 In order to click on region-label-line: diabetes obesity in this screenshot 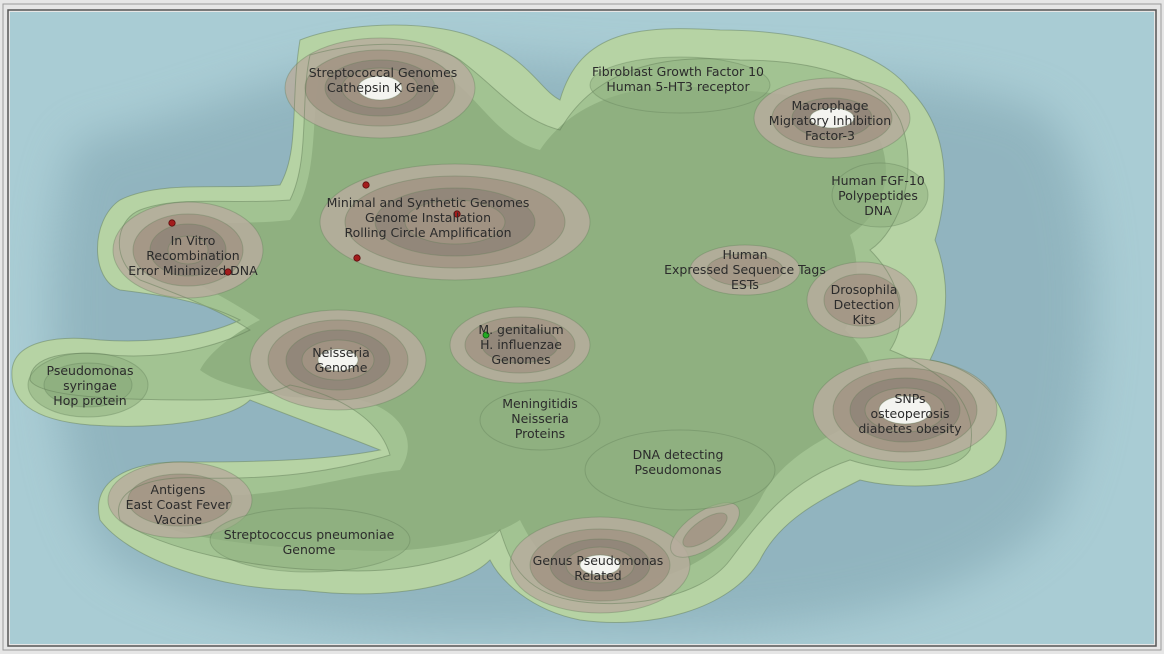, I will do `click(910, 428)`.